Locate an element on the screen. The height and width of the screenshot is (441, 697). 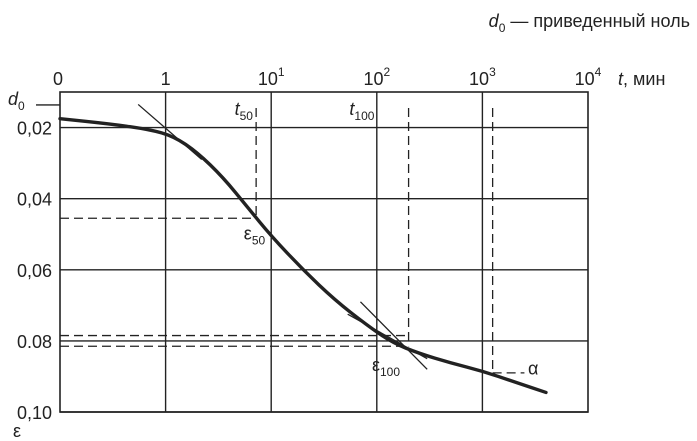
annotation-label: α is located at coordinates (533, 369).